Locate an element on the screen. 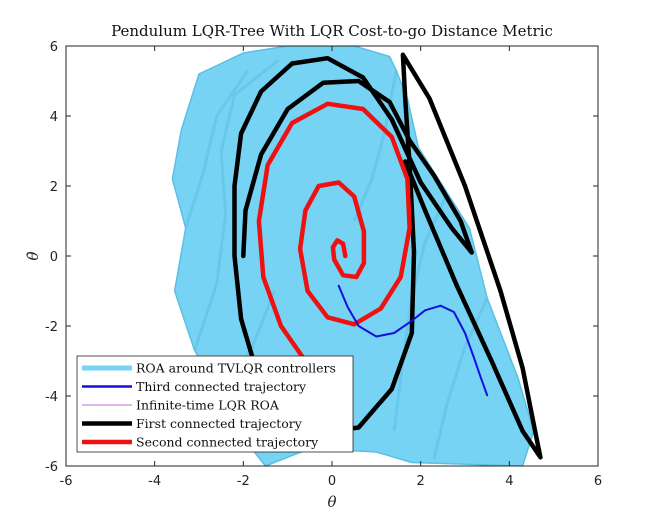 Image resolution: width=651 pixels, height=523 pixels. y-tick-label: 0 is located at coordinates (54, 257).